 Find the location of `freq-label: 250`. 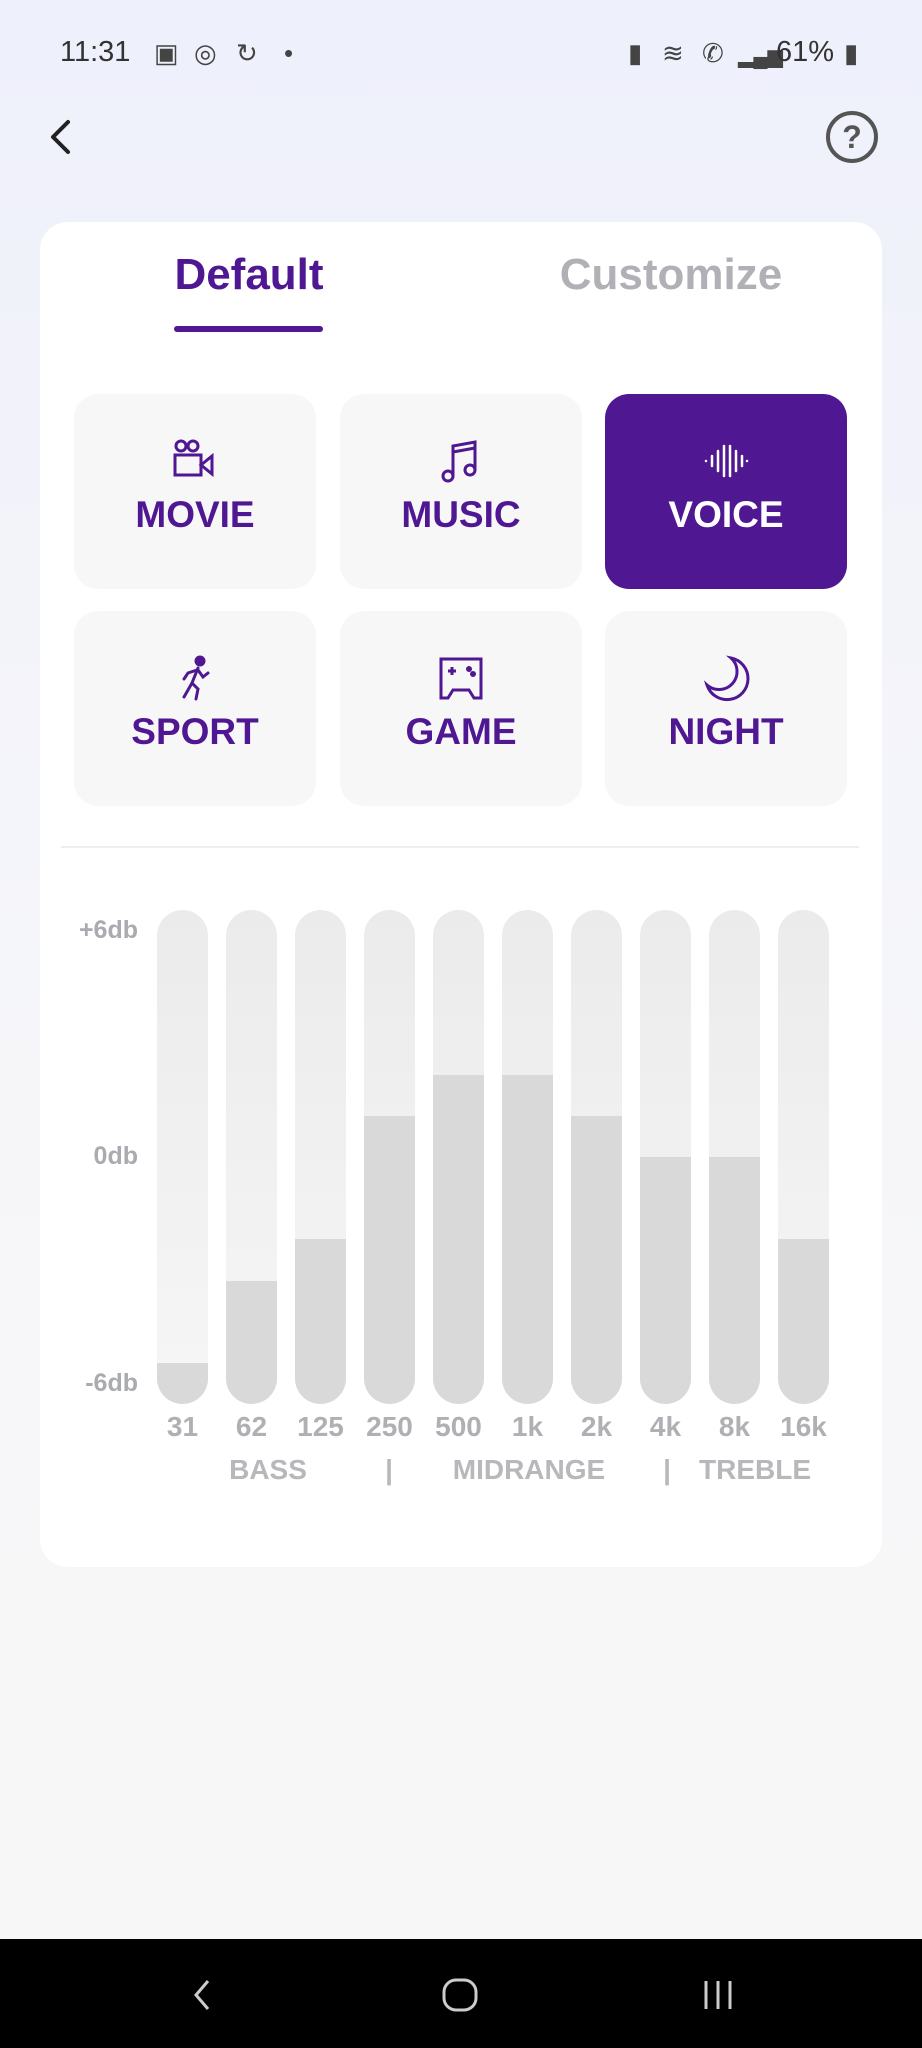

freq-label: 250 is located at coordinates (389, 1426).